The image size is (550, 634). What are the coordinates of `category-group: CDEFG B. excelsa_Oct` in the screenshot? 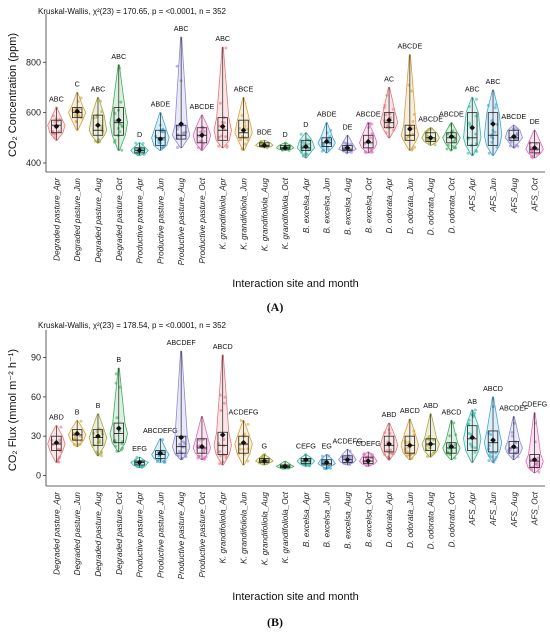 It's located at (369, 493).